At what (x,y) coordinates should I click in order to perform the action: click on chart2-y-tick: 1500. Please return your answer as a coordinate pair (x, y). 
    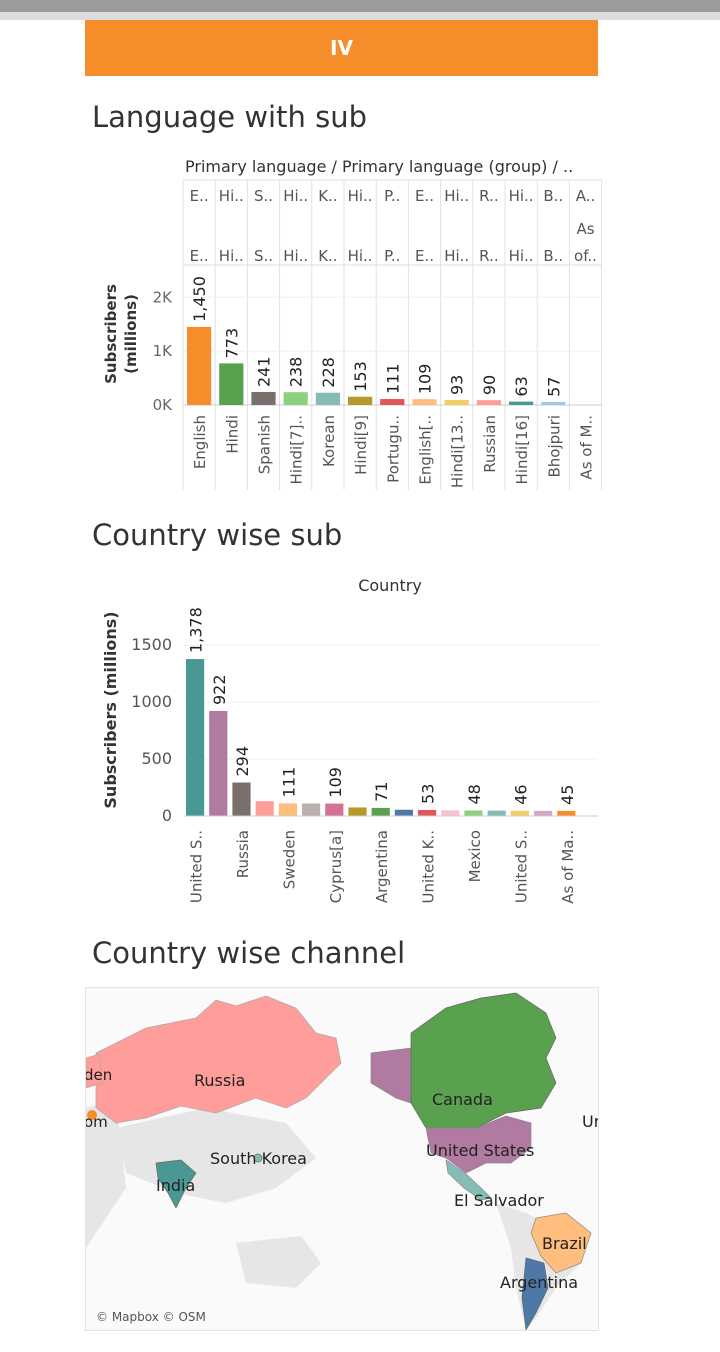
    Looking at the image, I should click on (151, 644).